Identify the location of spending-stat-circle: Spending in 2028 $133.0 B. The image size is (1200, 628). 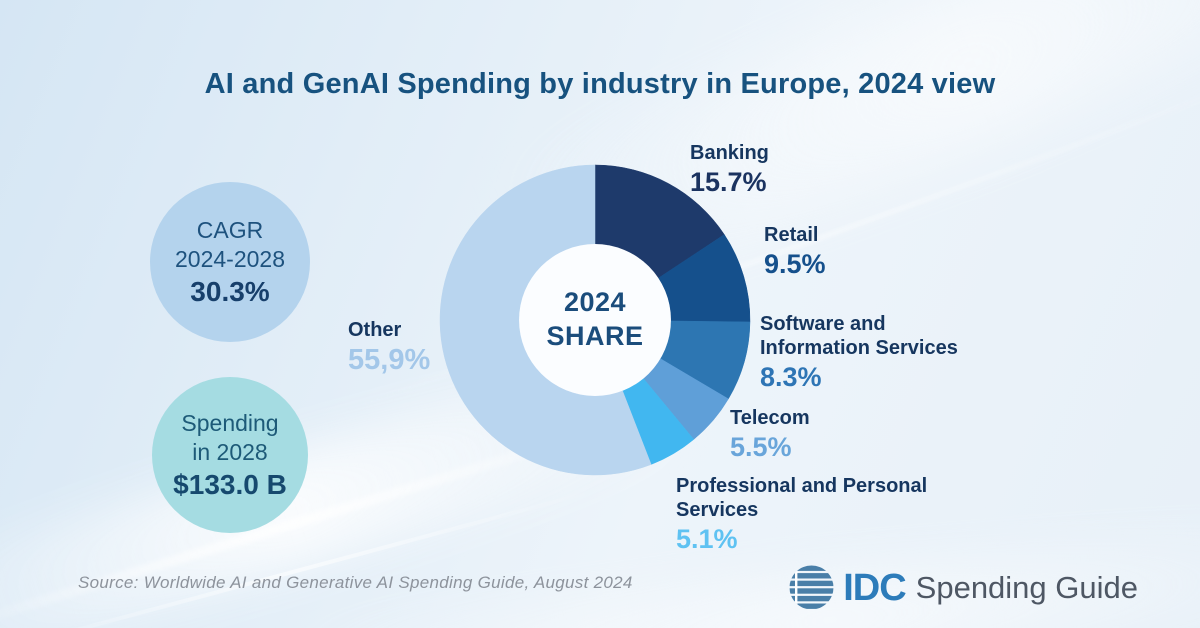
(230, 455).